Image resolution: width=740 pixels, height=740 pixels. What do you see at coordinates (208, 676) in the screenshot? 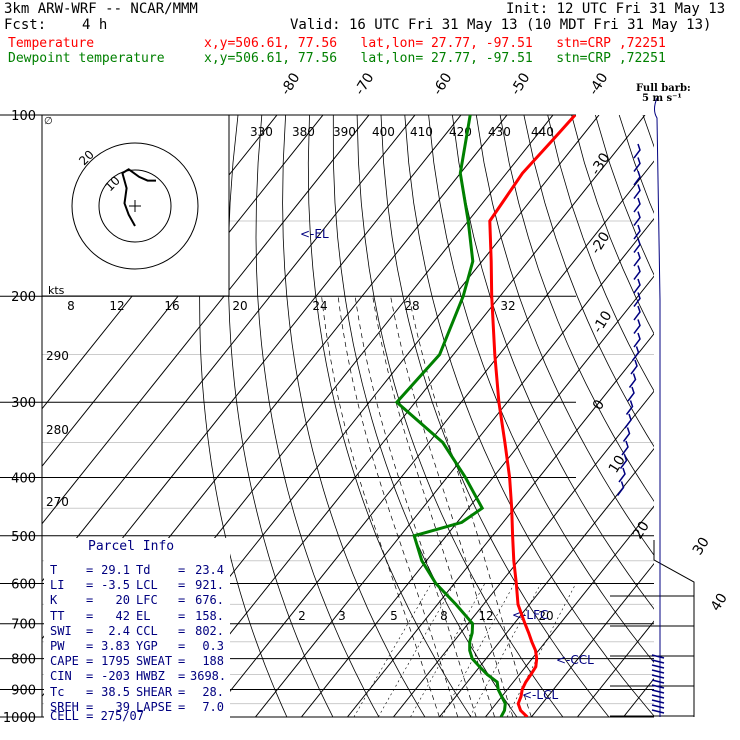
I see `parcel-value: 3698.` at bounding box center [208, 676].